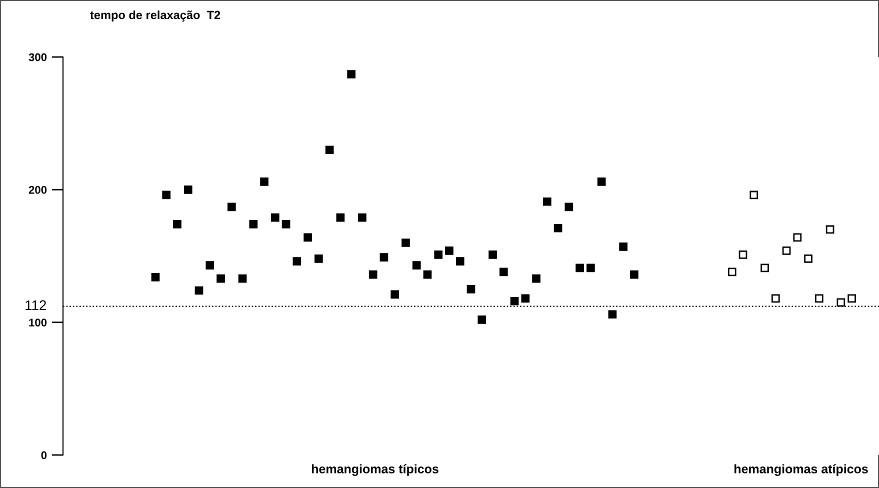  Describe the element at coordinates (44, 455) in the screenshot. I see `y-tick-label: 0` at that location.